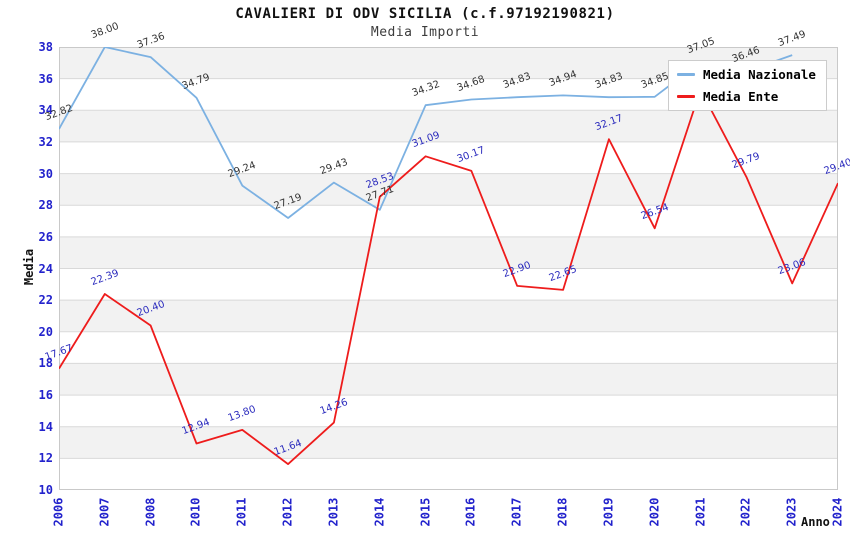  I want to click on x-tick-label: 2020, so click(654, 512).